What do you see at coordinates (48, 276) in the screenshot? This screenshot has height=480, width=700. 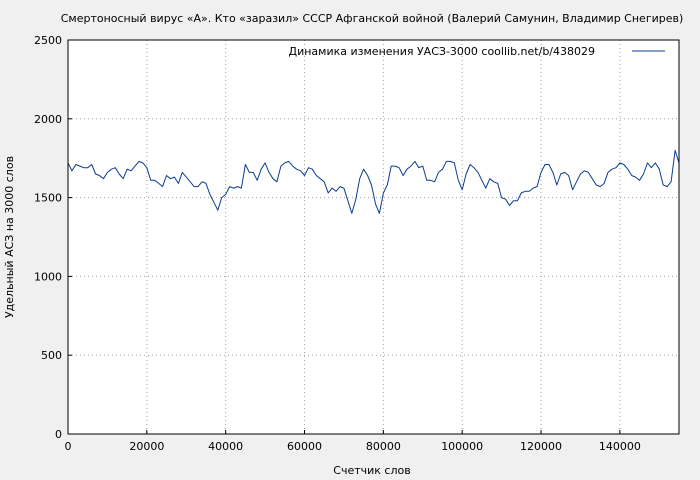 I see `y-tick-label: 1000` at bounding box center [48, 276].